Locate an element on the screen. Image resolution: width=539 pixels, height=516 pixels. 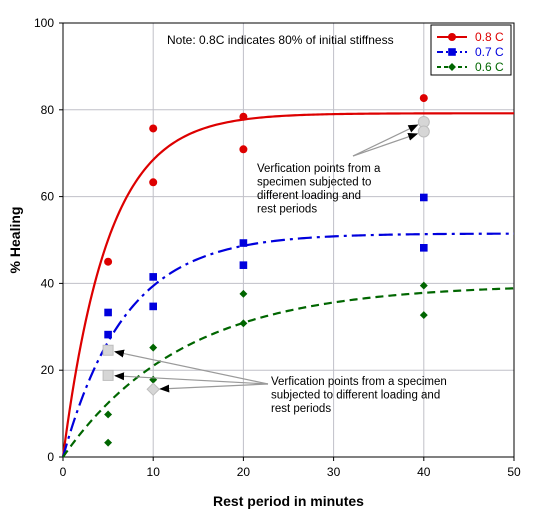
x-tick-label: 30 is located at coordinates (334, 472).